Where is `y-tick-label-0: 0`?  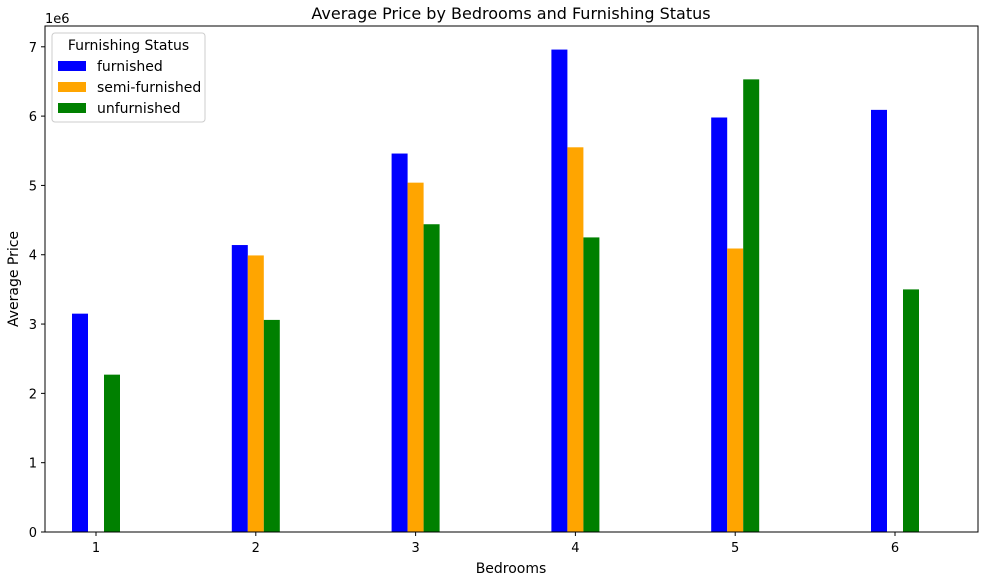 y-tick-label-0: 0 is located at coordinates (33, 533).